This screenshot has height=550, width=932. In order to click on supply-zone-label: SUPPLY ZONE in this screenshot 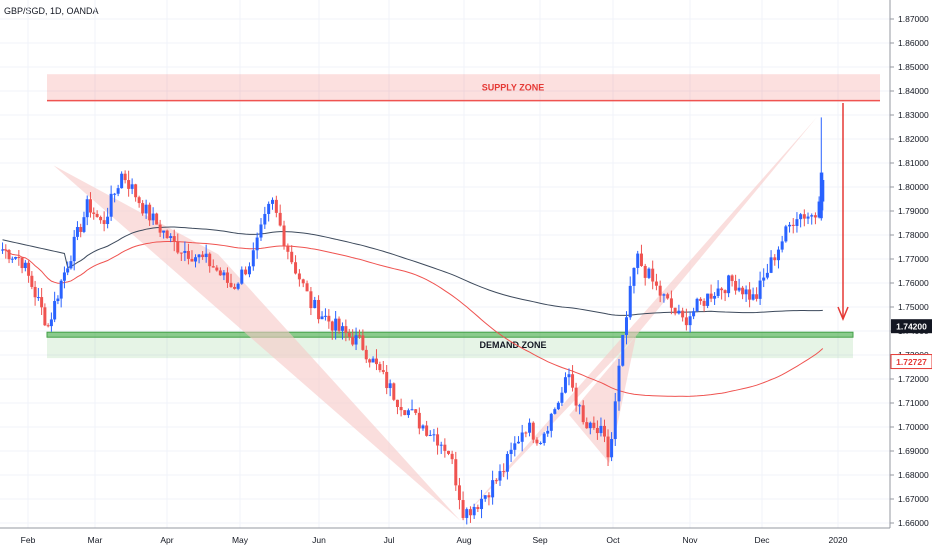, I will do `click(513, 87)`.